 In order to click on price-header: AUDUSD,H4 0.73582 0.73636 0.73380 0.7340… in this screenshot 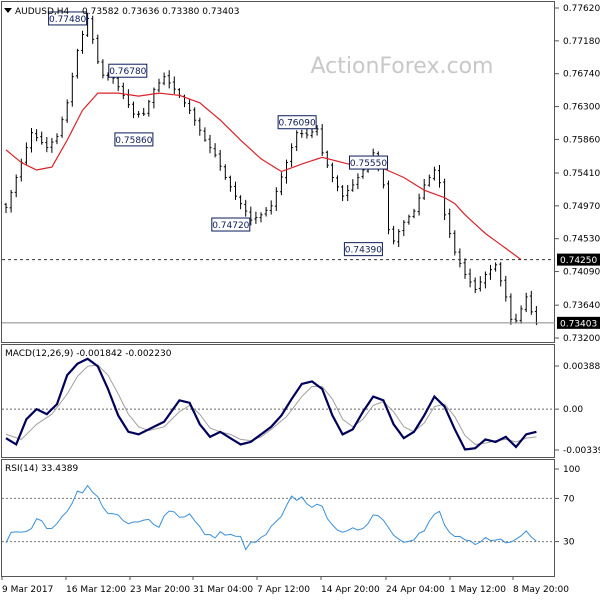, I will do `click(121, 12)`.